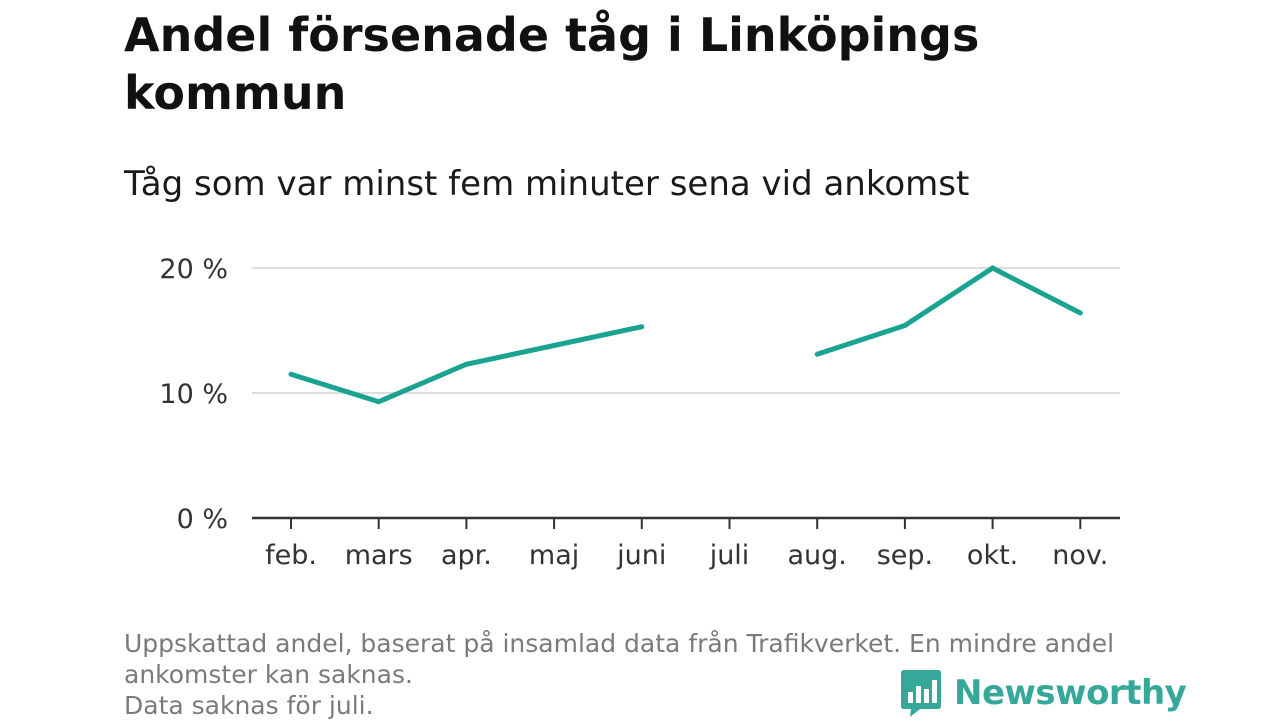 This screenshot has height=721, width=1280. I want to click on grid-layer, so click(686, 330).